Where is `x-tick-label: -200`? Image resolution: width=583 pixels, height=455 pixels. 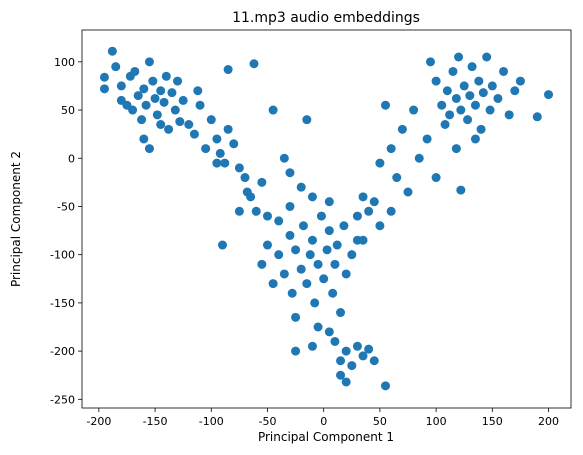
x-tick-label: -200 is located at coordinates (98, 421).